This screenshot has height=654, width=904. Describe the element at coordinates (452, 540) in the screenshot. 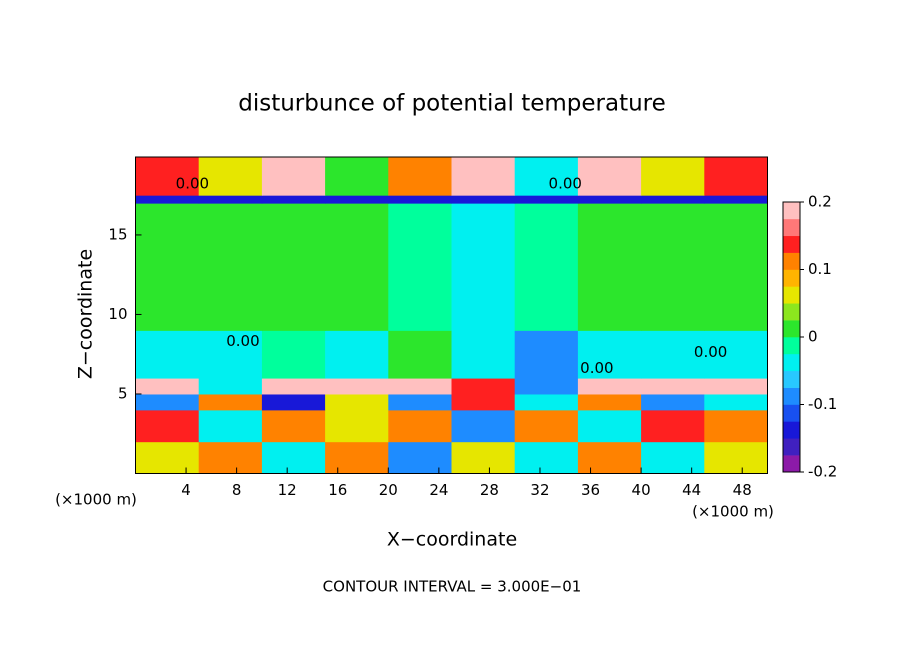

I see `x-axis-label: X−coordinate` at that location.